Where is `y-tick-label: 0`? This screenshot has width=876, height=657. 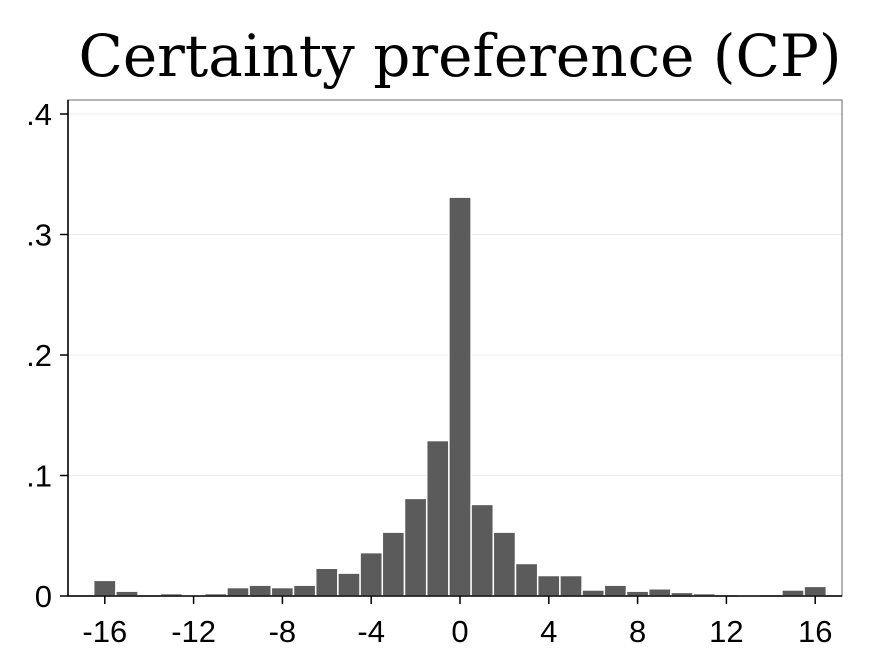
y-tick-label: 0 is located at coordinates (43, 596).